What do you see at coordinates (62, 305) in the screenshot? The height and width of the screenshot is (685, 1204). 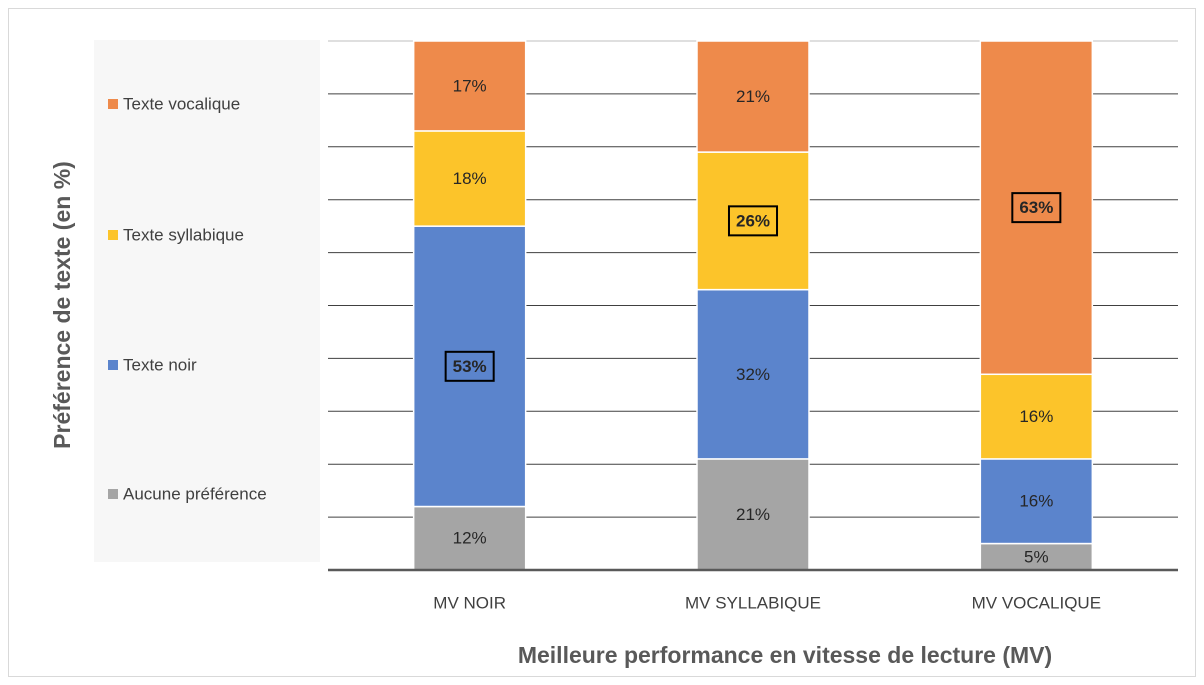 I see `y-axis-title: Préférence de texte (en %)` at bounding box center [62, 305].